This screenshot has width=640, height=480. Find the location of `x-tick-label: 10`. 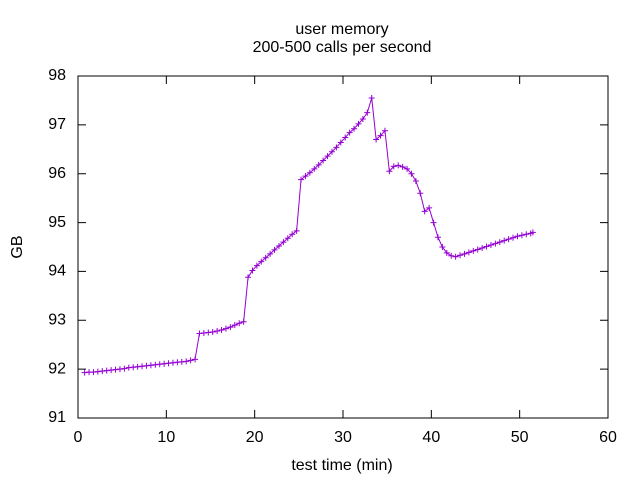

x-tick-label: 10 is located at coordinates (166, 437).